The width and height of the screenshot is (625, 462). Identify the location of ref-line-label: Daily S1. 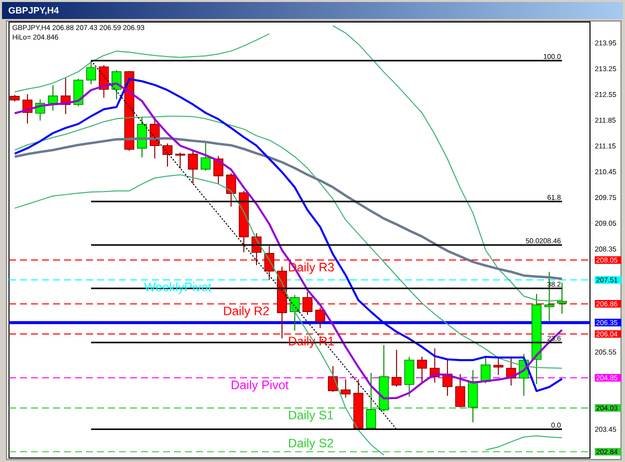
(311, 416).